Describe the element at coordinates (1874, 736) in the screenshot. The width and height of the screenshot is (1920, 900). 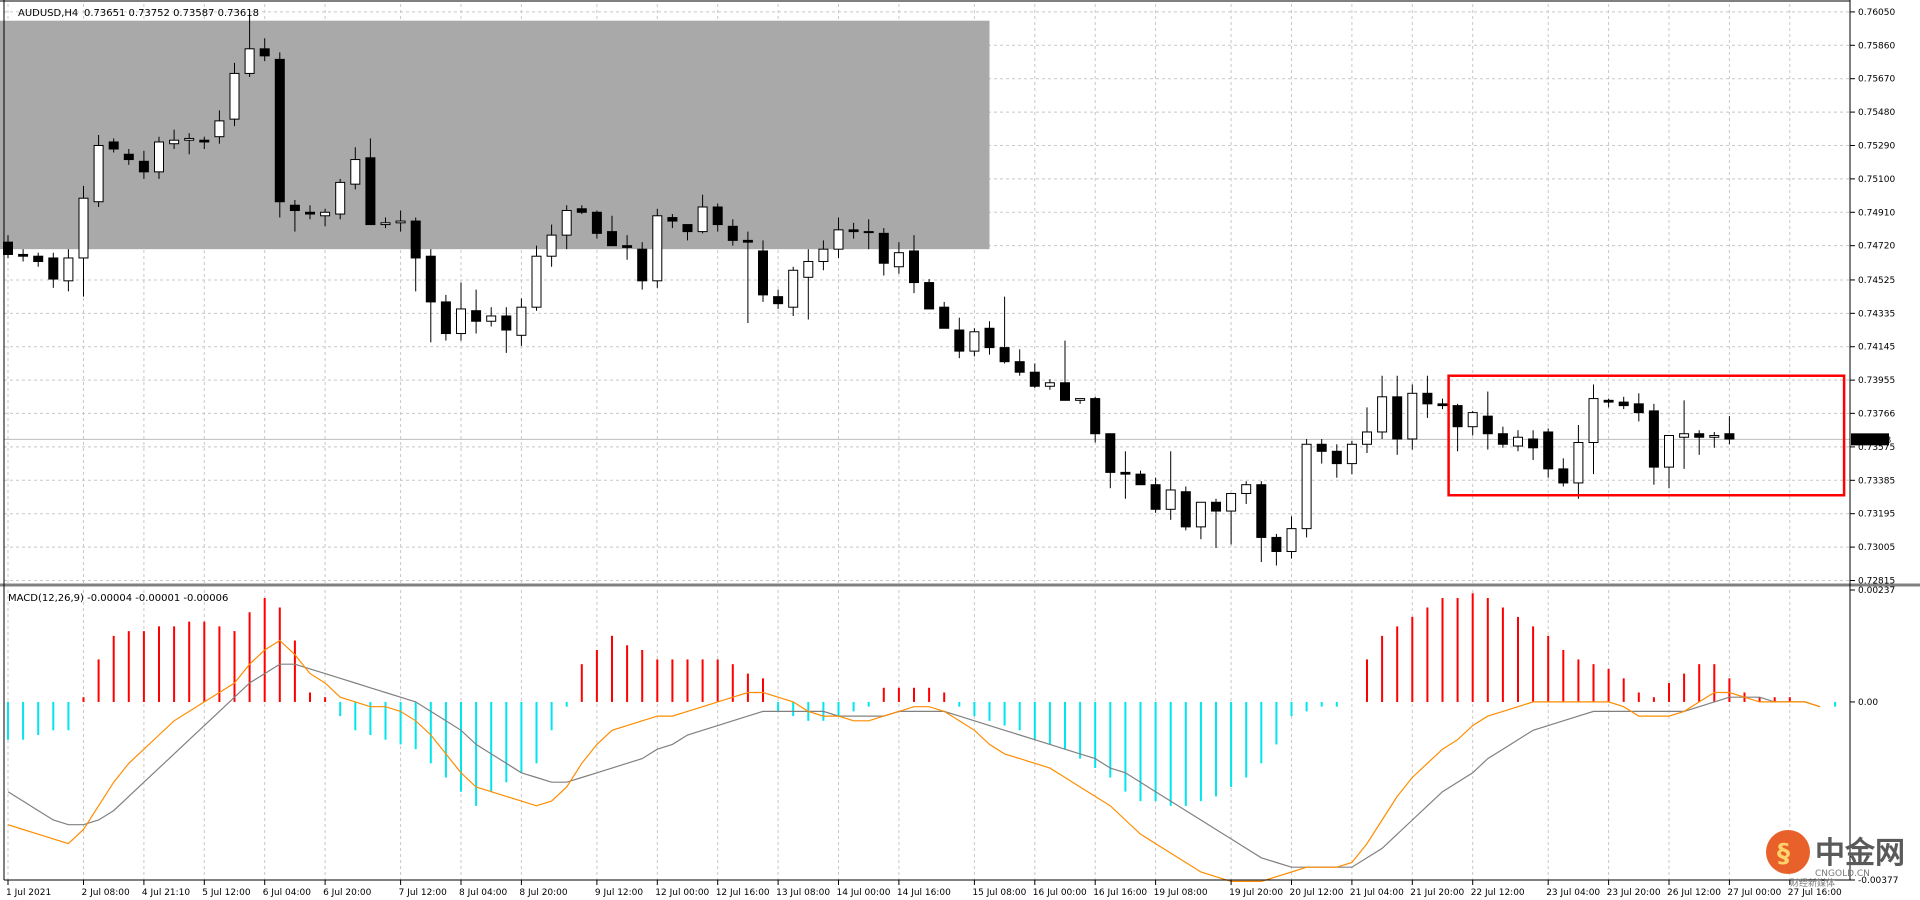
I see `macd-axis: 0.00237 0.00 -0.00377` at that location.